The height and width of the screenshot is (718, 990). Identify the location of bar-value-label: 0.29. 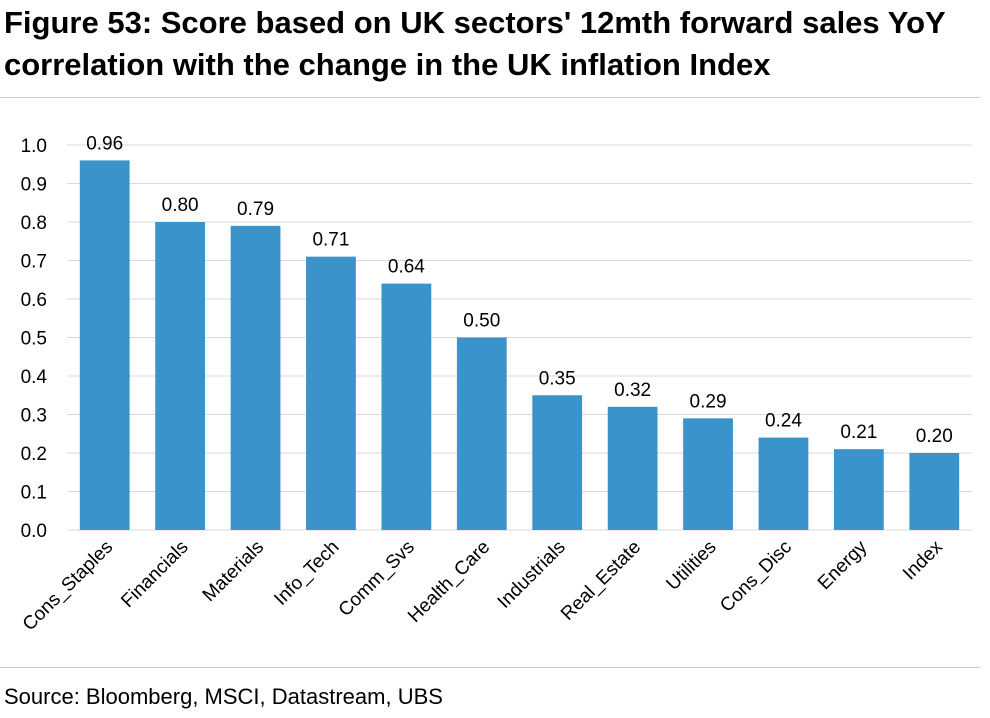
(708, 401).